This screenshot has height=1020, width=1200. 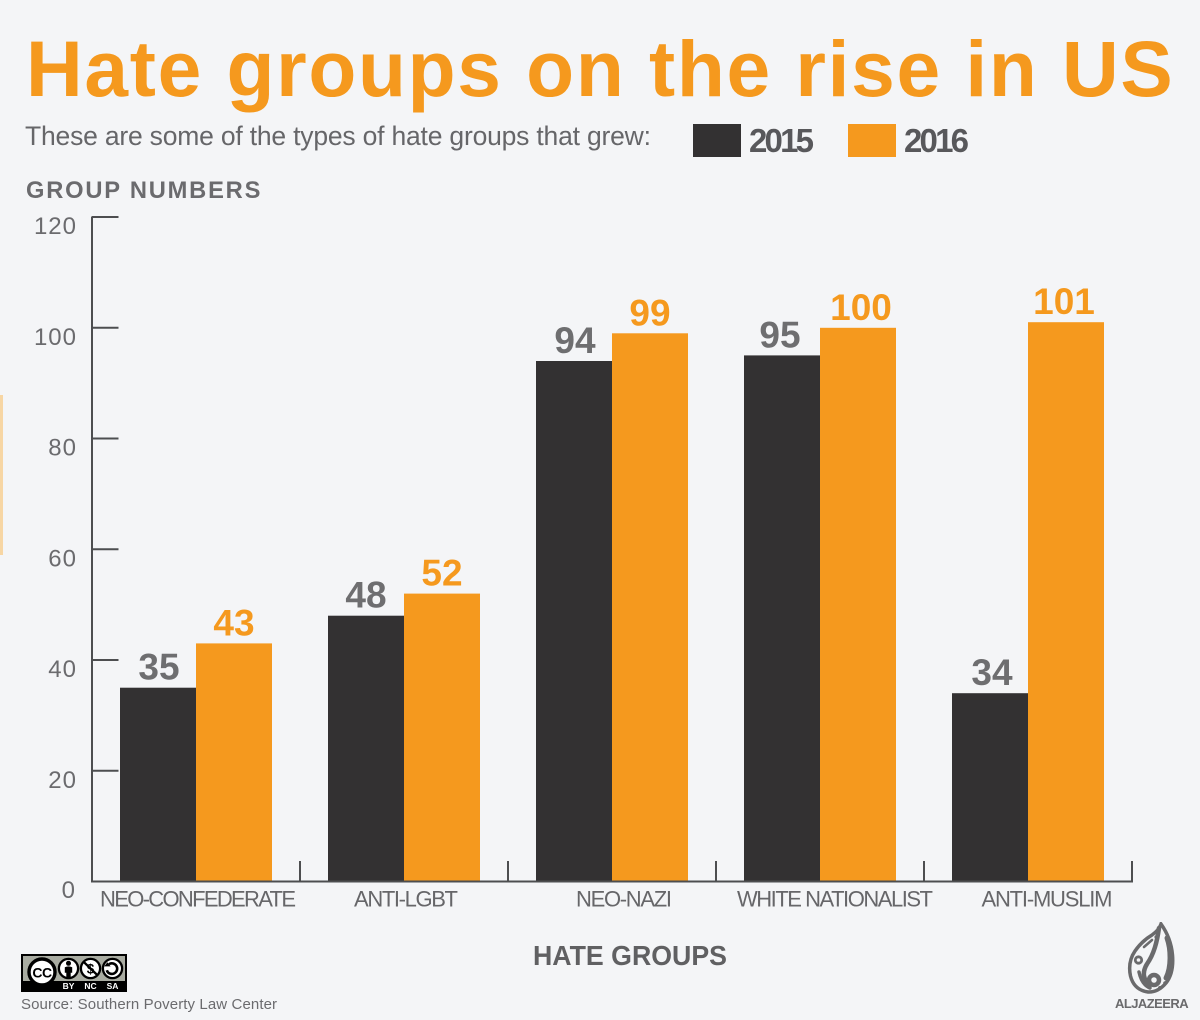 I want to click on svg-text: 94, so click(x=575, y=340).